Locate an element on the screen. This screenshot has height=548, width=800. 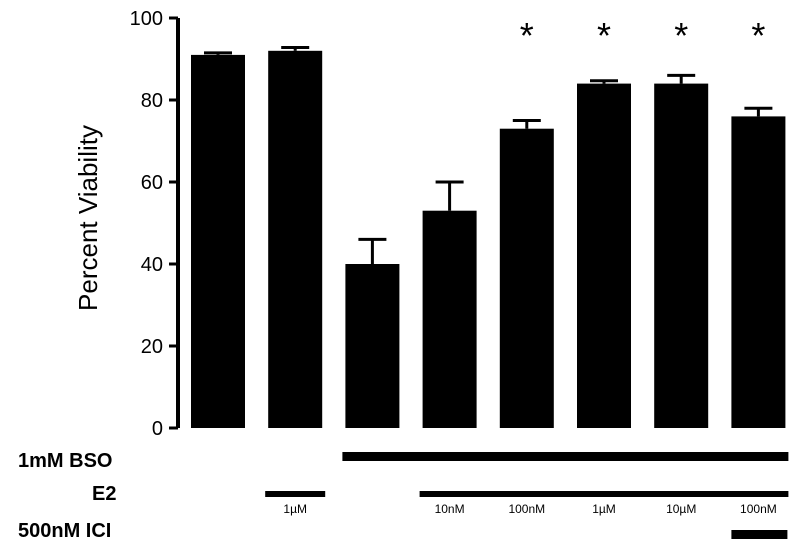
y-tick-label: 20 is located at coordinates (152, 347).